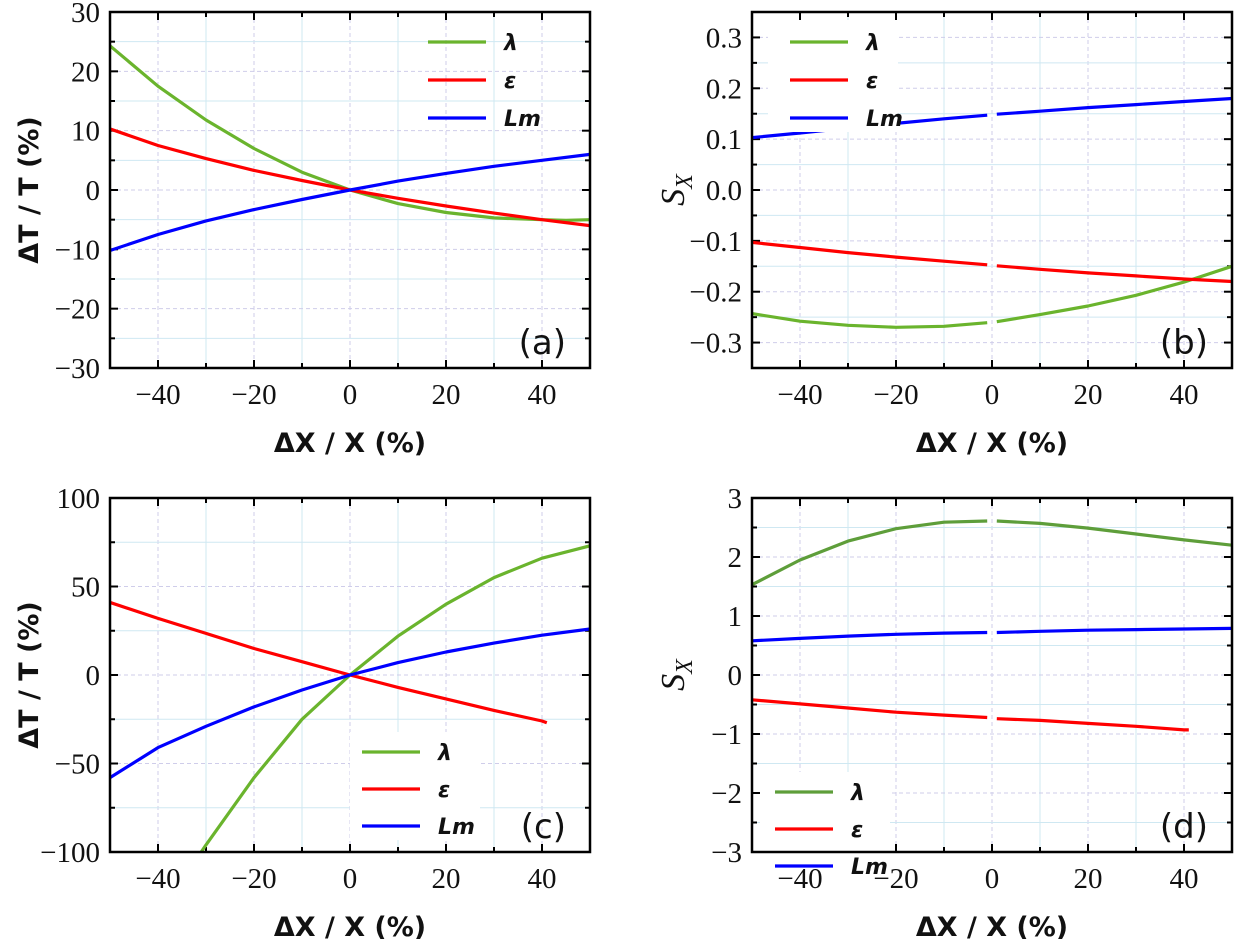 The image size is (1240, 939). I want to click on panel-label: (c), so click(543, 827).